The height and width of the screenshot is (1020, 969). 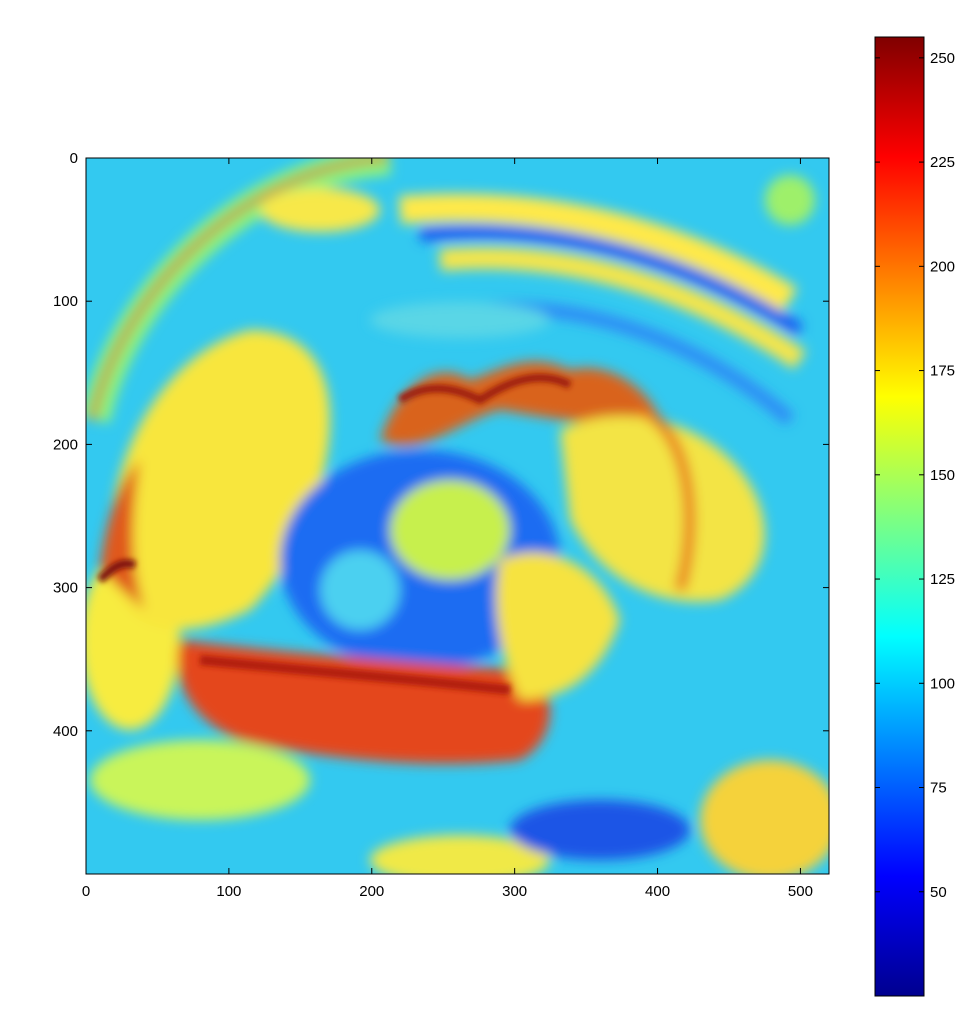 I want to click on y-tick-label: 100, so click(x=65, y=301).